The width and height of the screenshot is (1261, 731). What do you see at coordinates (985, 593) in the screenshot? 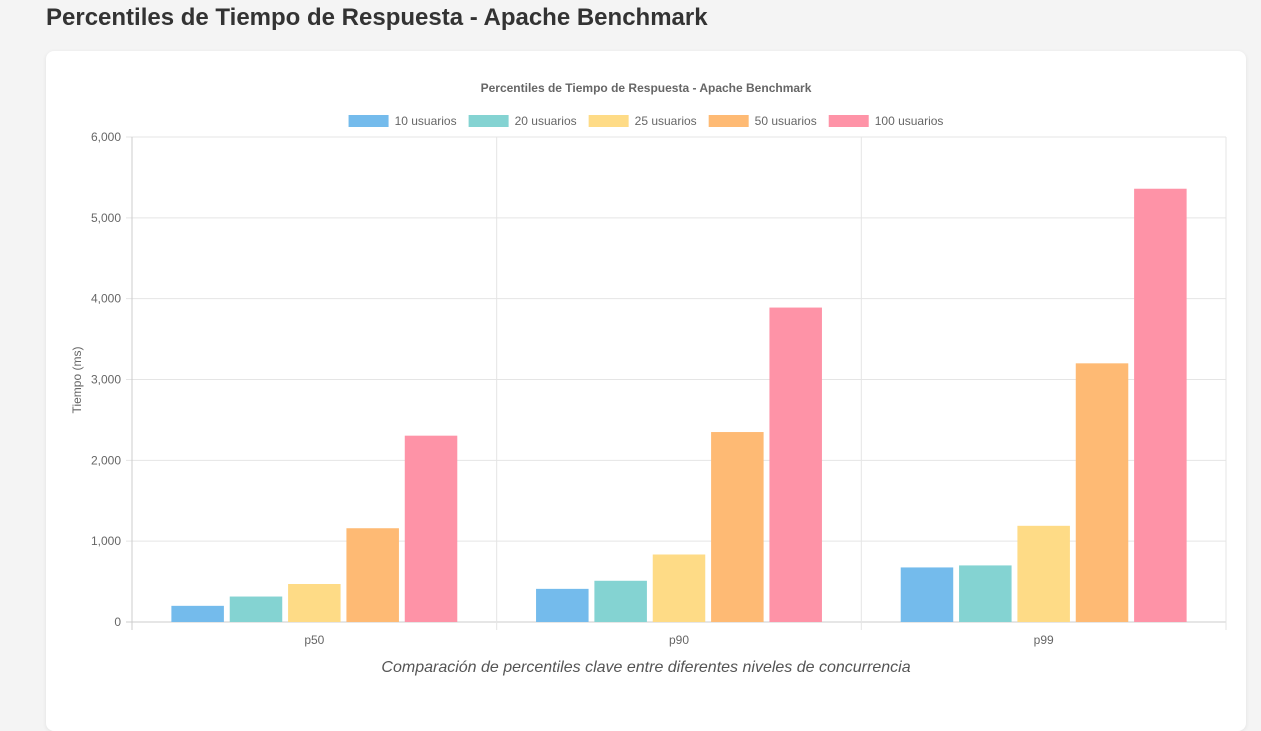
I see `bar-p99-20-usuarios` at bounding box center [985, 593].